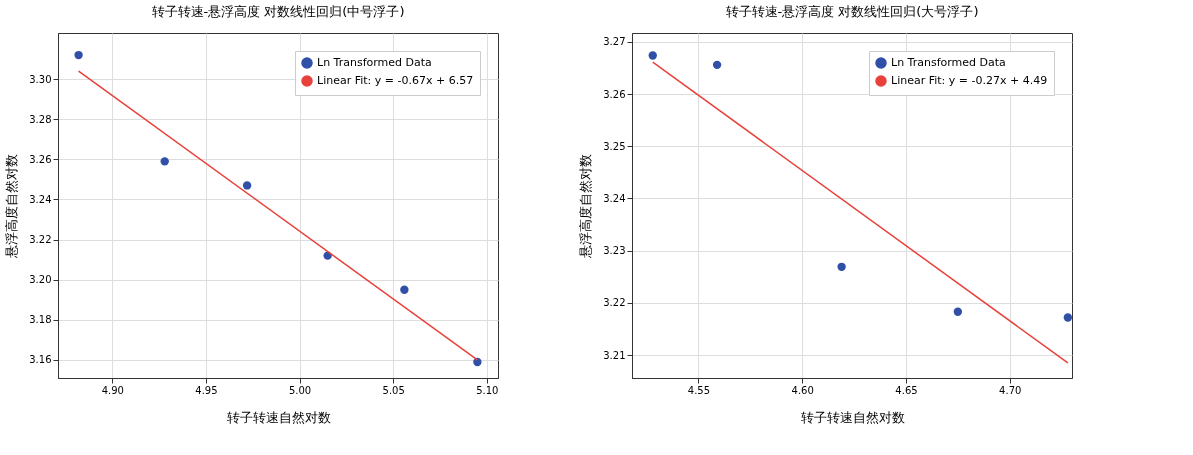 The image size is (1193, 455). I want to click on y-tick-label: 3.18, so click(40, 320).